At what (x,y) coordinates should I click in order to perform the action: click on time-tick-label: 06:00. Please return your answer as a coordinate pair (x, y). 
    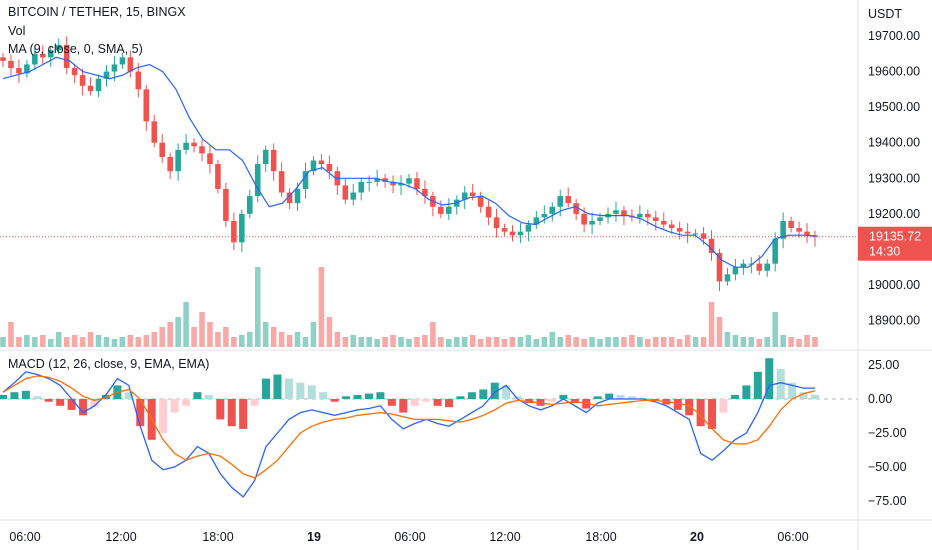
    Looking at the image, I should click on (792, 537).